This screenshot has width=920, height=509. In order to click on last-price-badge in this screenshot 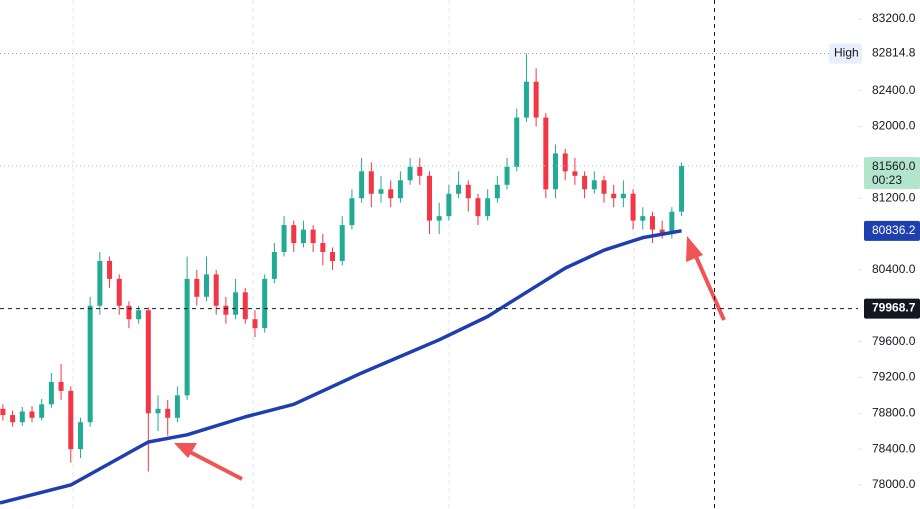, I will do `click(892, 172)`.